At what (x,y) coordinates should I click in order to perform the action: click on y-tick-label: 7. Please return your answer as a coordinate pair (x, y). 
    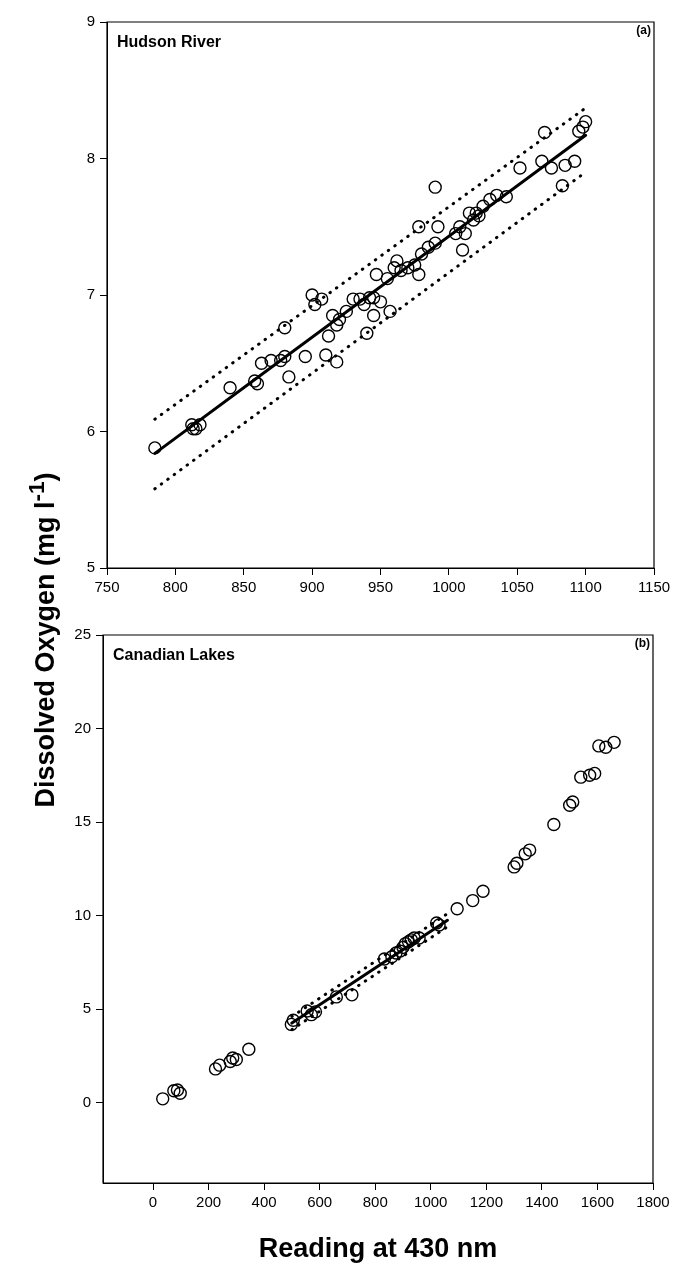
    Looking at the image, I should click on (90, 294).